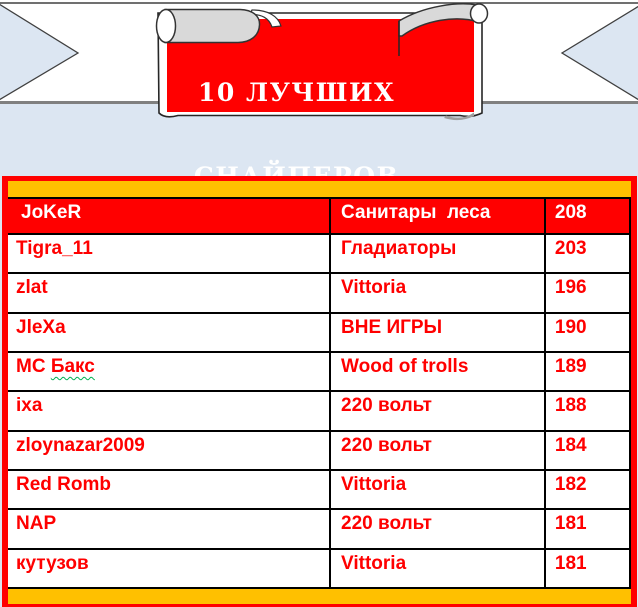 This screenshot has width=638, height=607. What do you see at coordinates (72, 366) in the screenshot?
I see `player-name-misspelled-part: Бакс` at bounding box center [72, 366].